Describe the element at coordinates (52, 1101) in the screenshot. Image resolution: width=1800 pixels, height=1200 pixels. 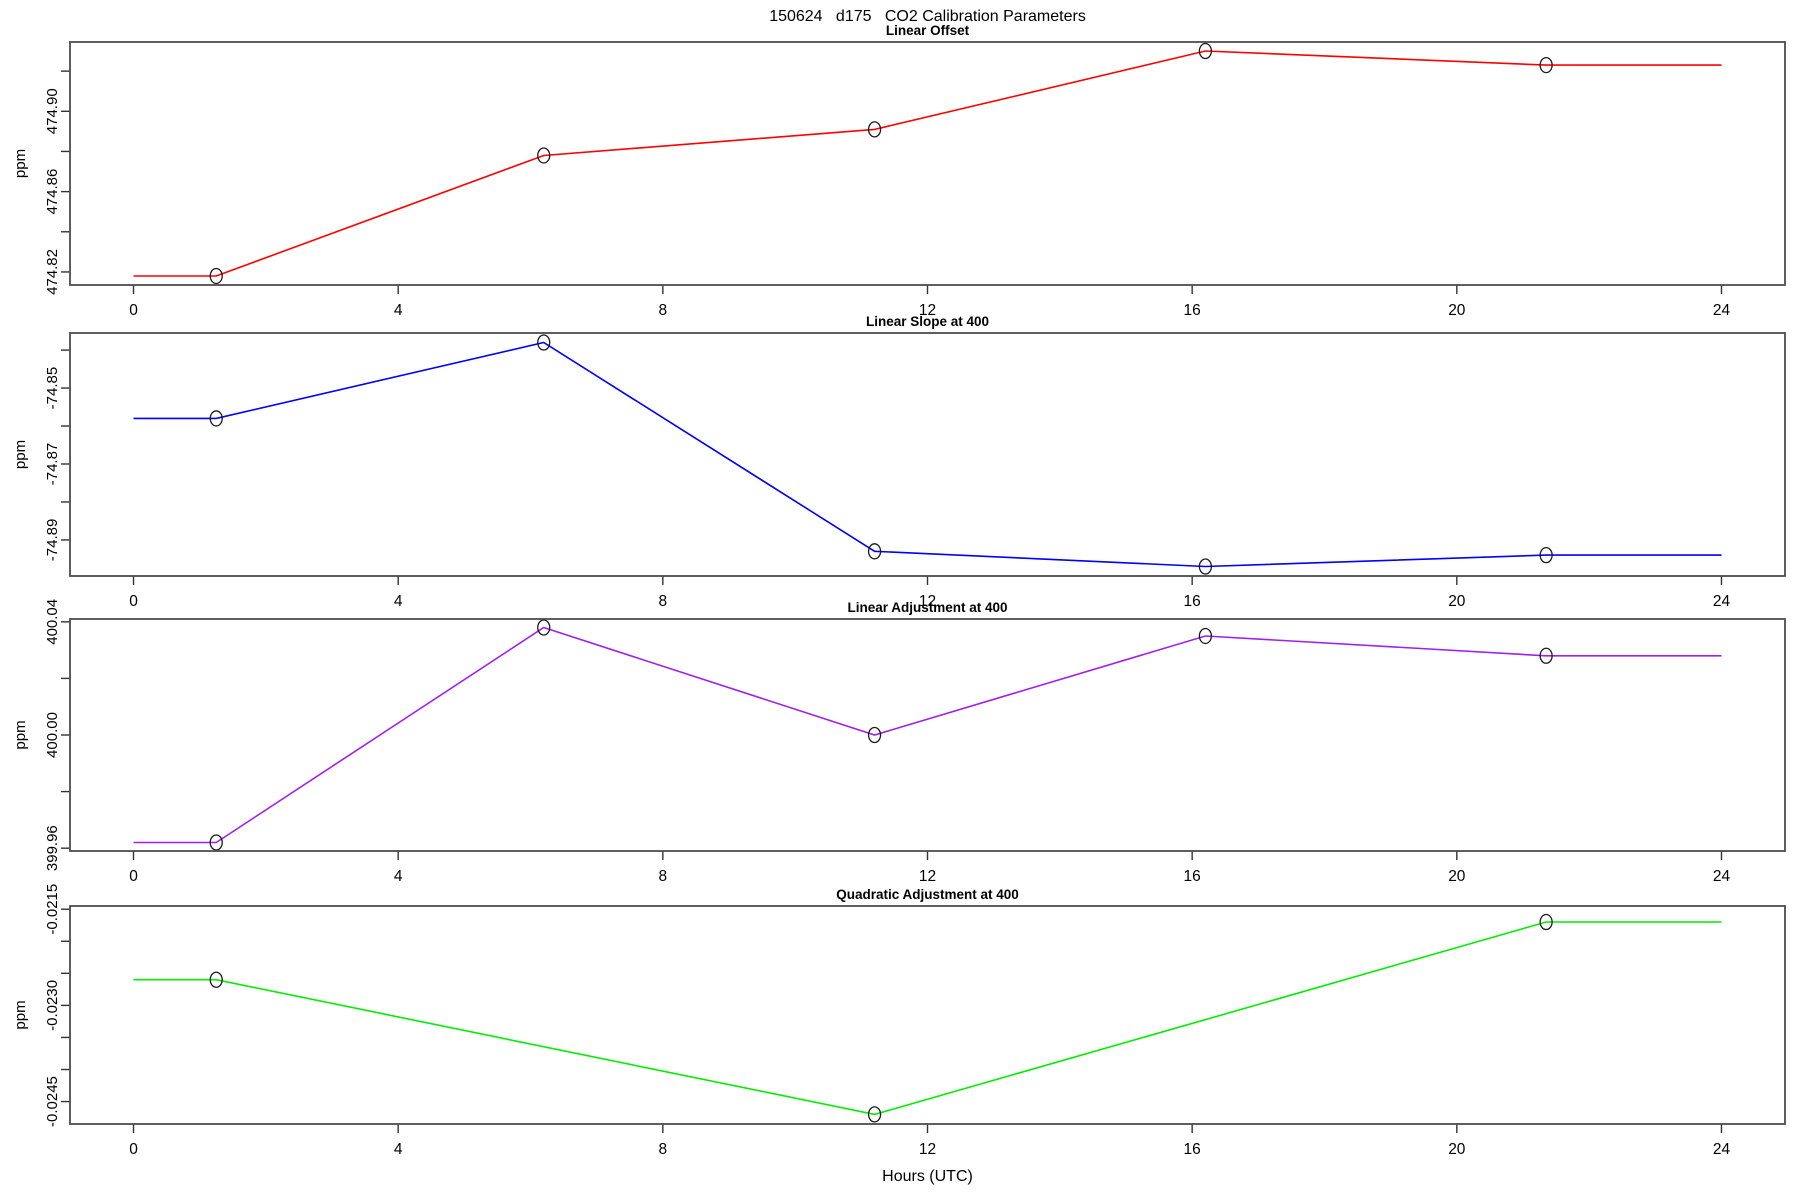
I see `y-tick-label: -0.0245` at that location.